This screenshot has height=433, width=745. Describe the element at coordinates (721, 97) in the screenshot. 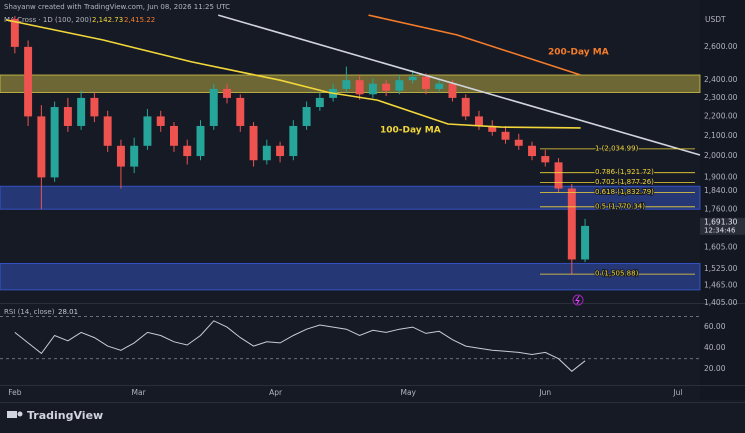

I see `y-tick-label: 2,300.00` at that location.